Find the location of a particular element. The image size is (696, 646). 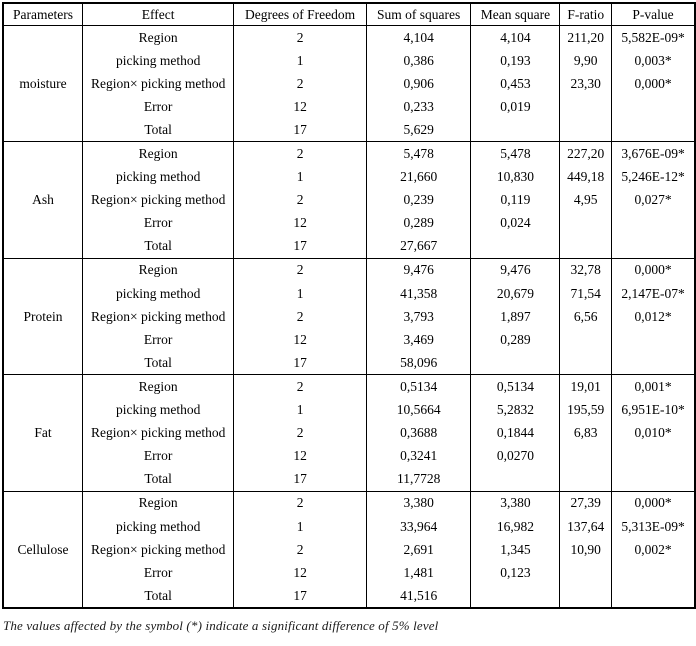

sum-of-squares-cell: 0,289 is located at coordinates (418, 223).